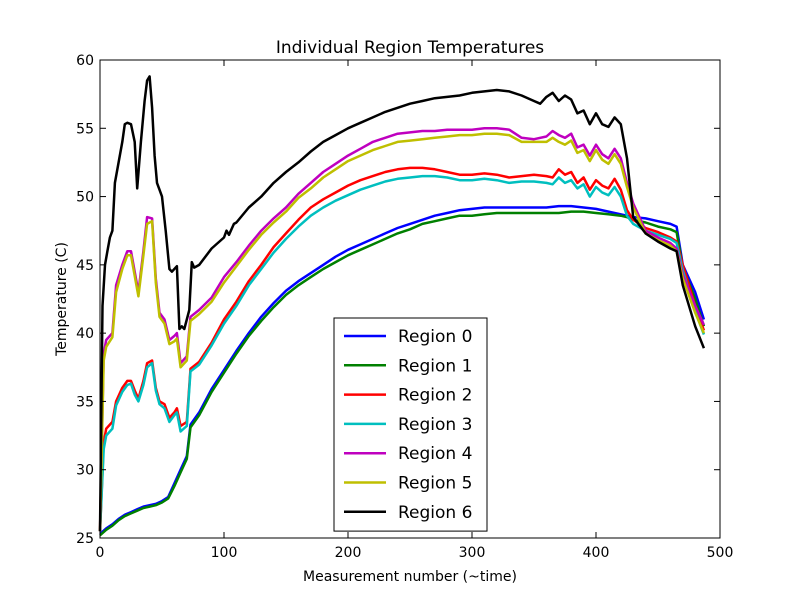 This screenshot has height=600, width=800. I want to click on y-tick-label: 45, so click(85, 266).